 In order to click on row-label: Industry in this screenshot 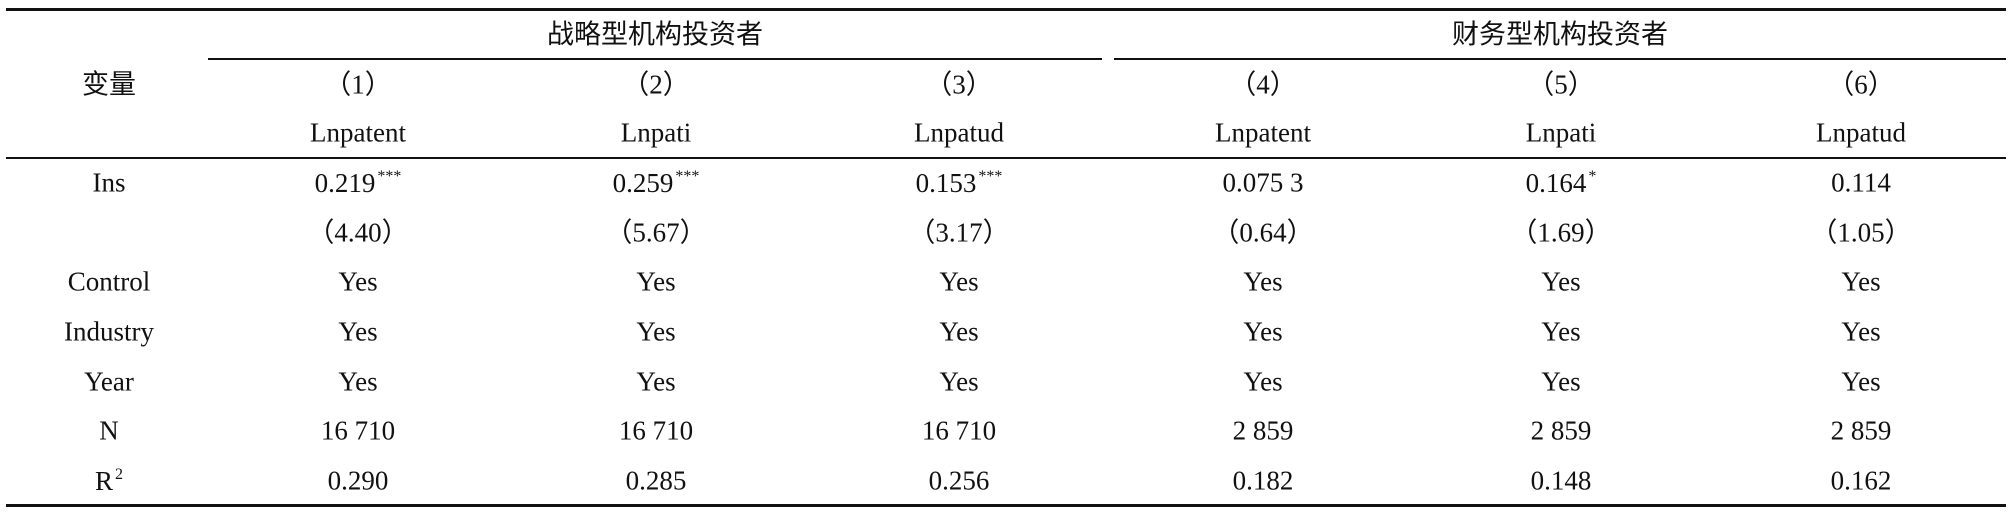, I will do `click(109, 331)`.